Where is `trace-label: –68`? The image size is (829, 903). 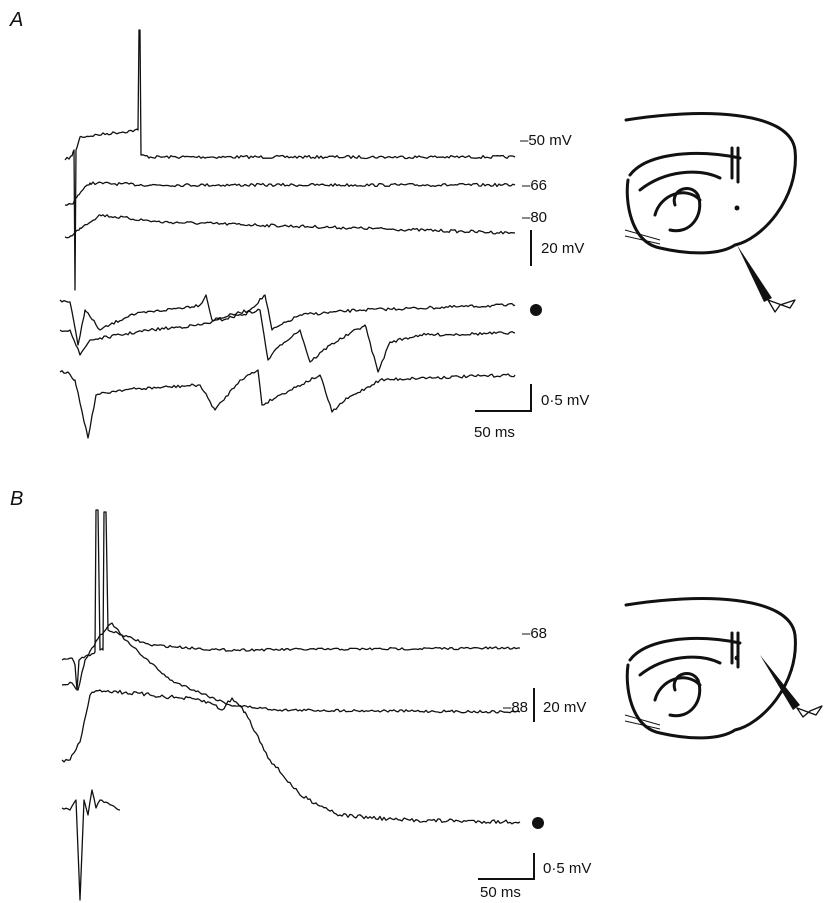
trace-label: –68 is located at coordinates (534, 633).